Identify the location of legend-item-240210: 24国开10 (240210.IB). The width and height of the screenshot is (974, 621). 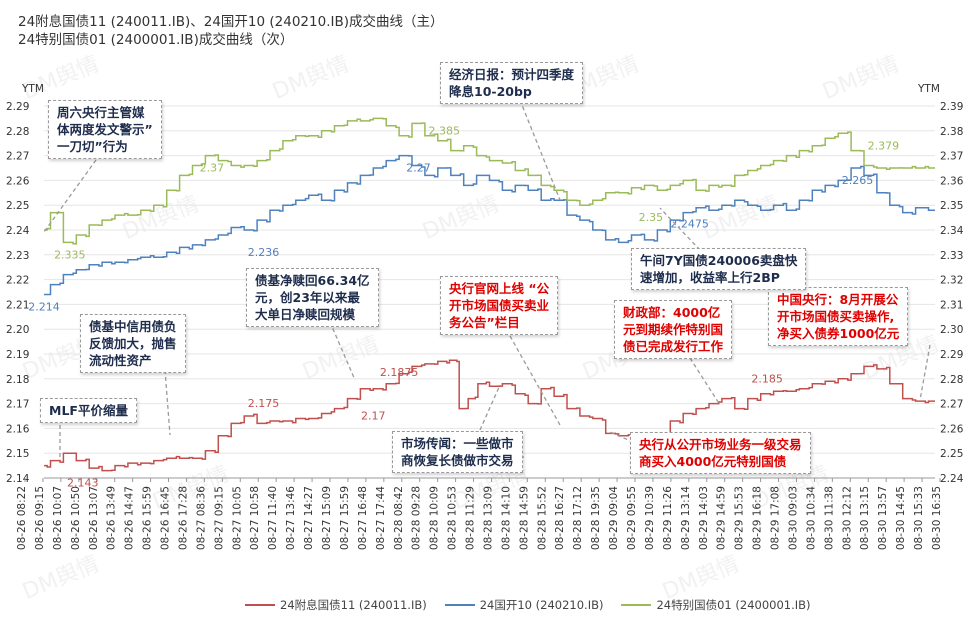
(524, 605).